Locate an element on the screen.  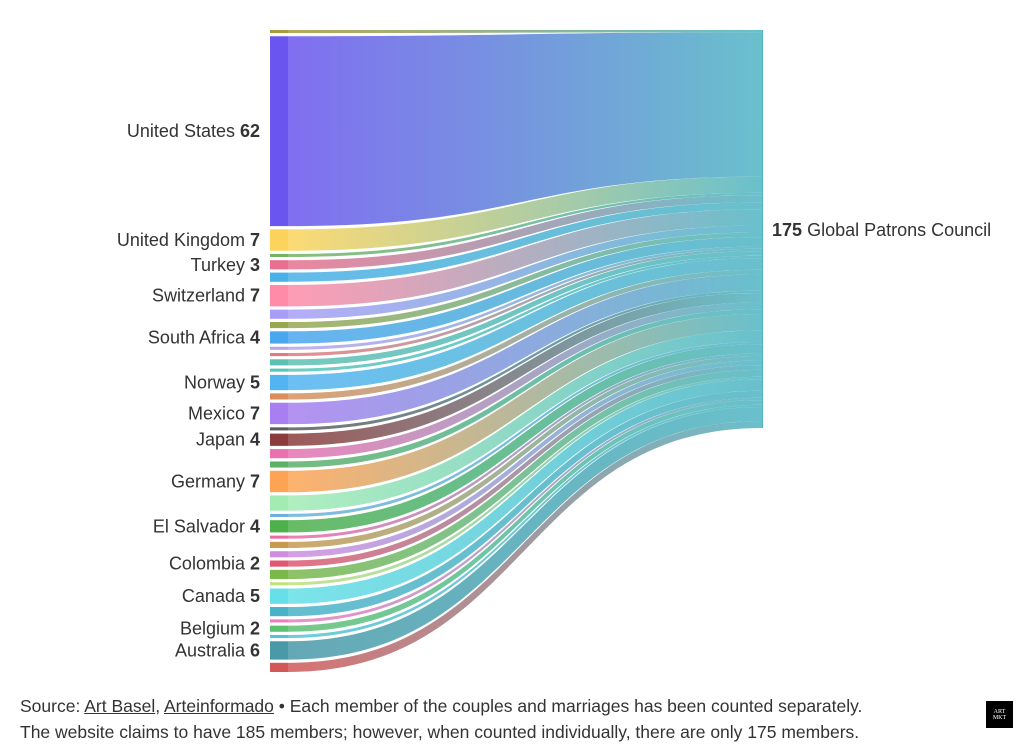
label-australia: Australia 6 is located at coordinates (217, 650).